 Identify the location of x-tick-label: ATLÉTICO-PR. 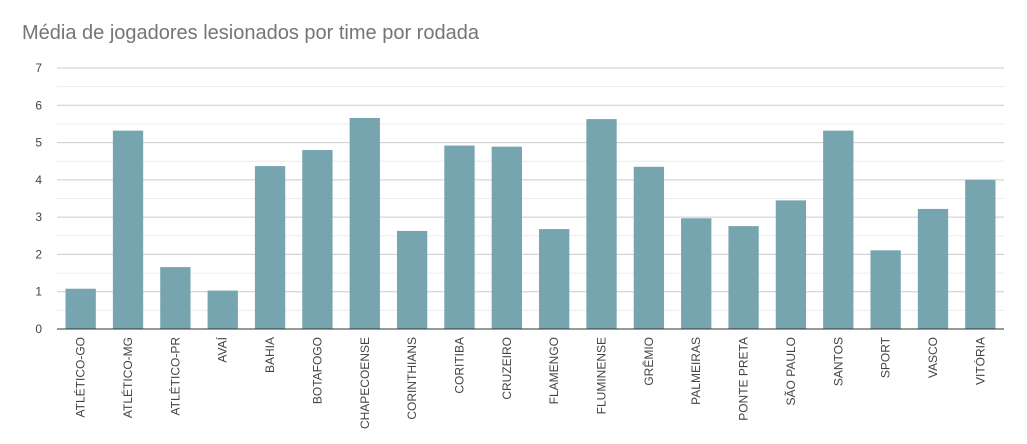
(174, 376).